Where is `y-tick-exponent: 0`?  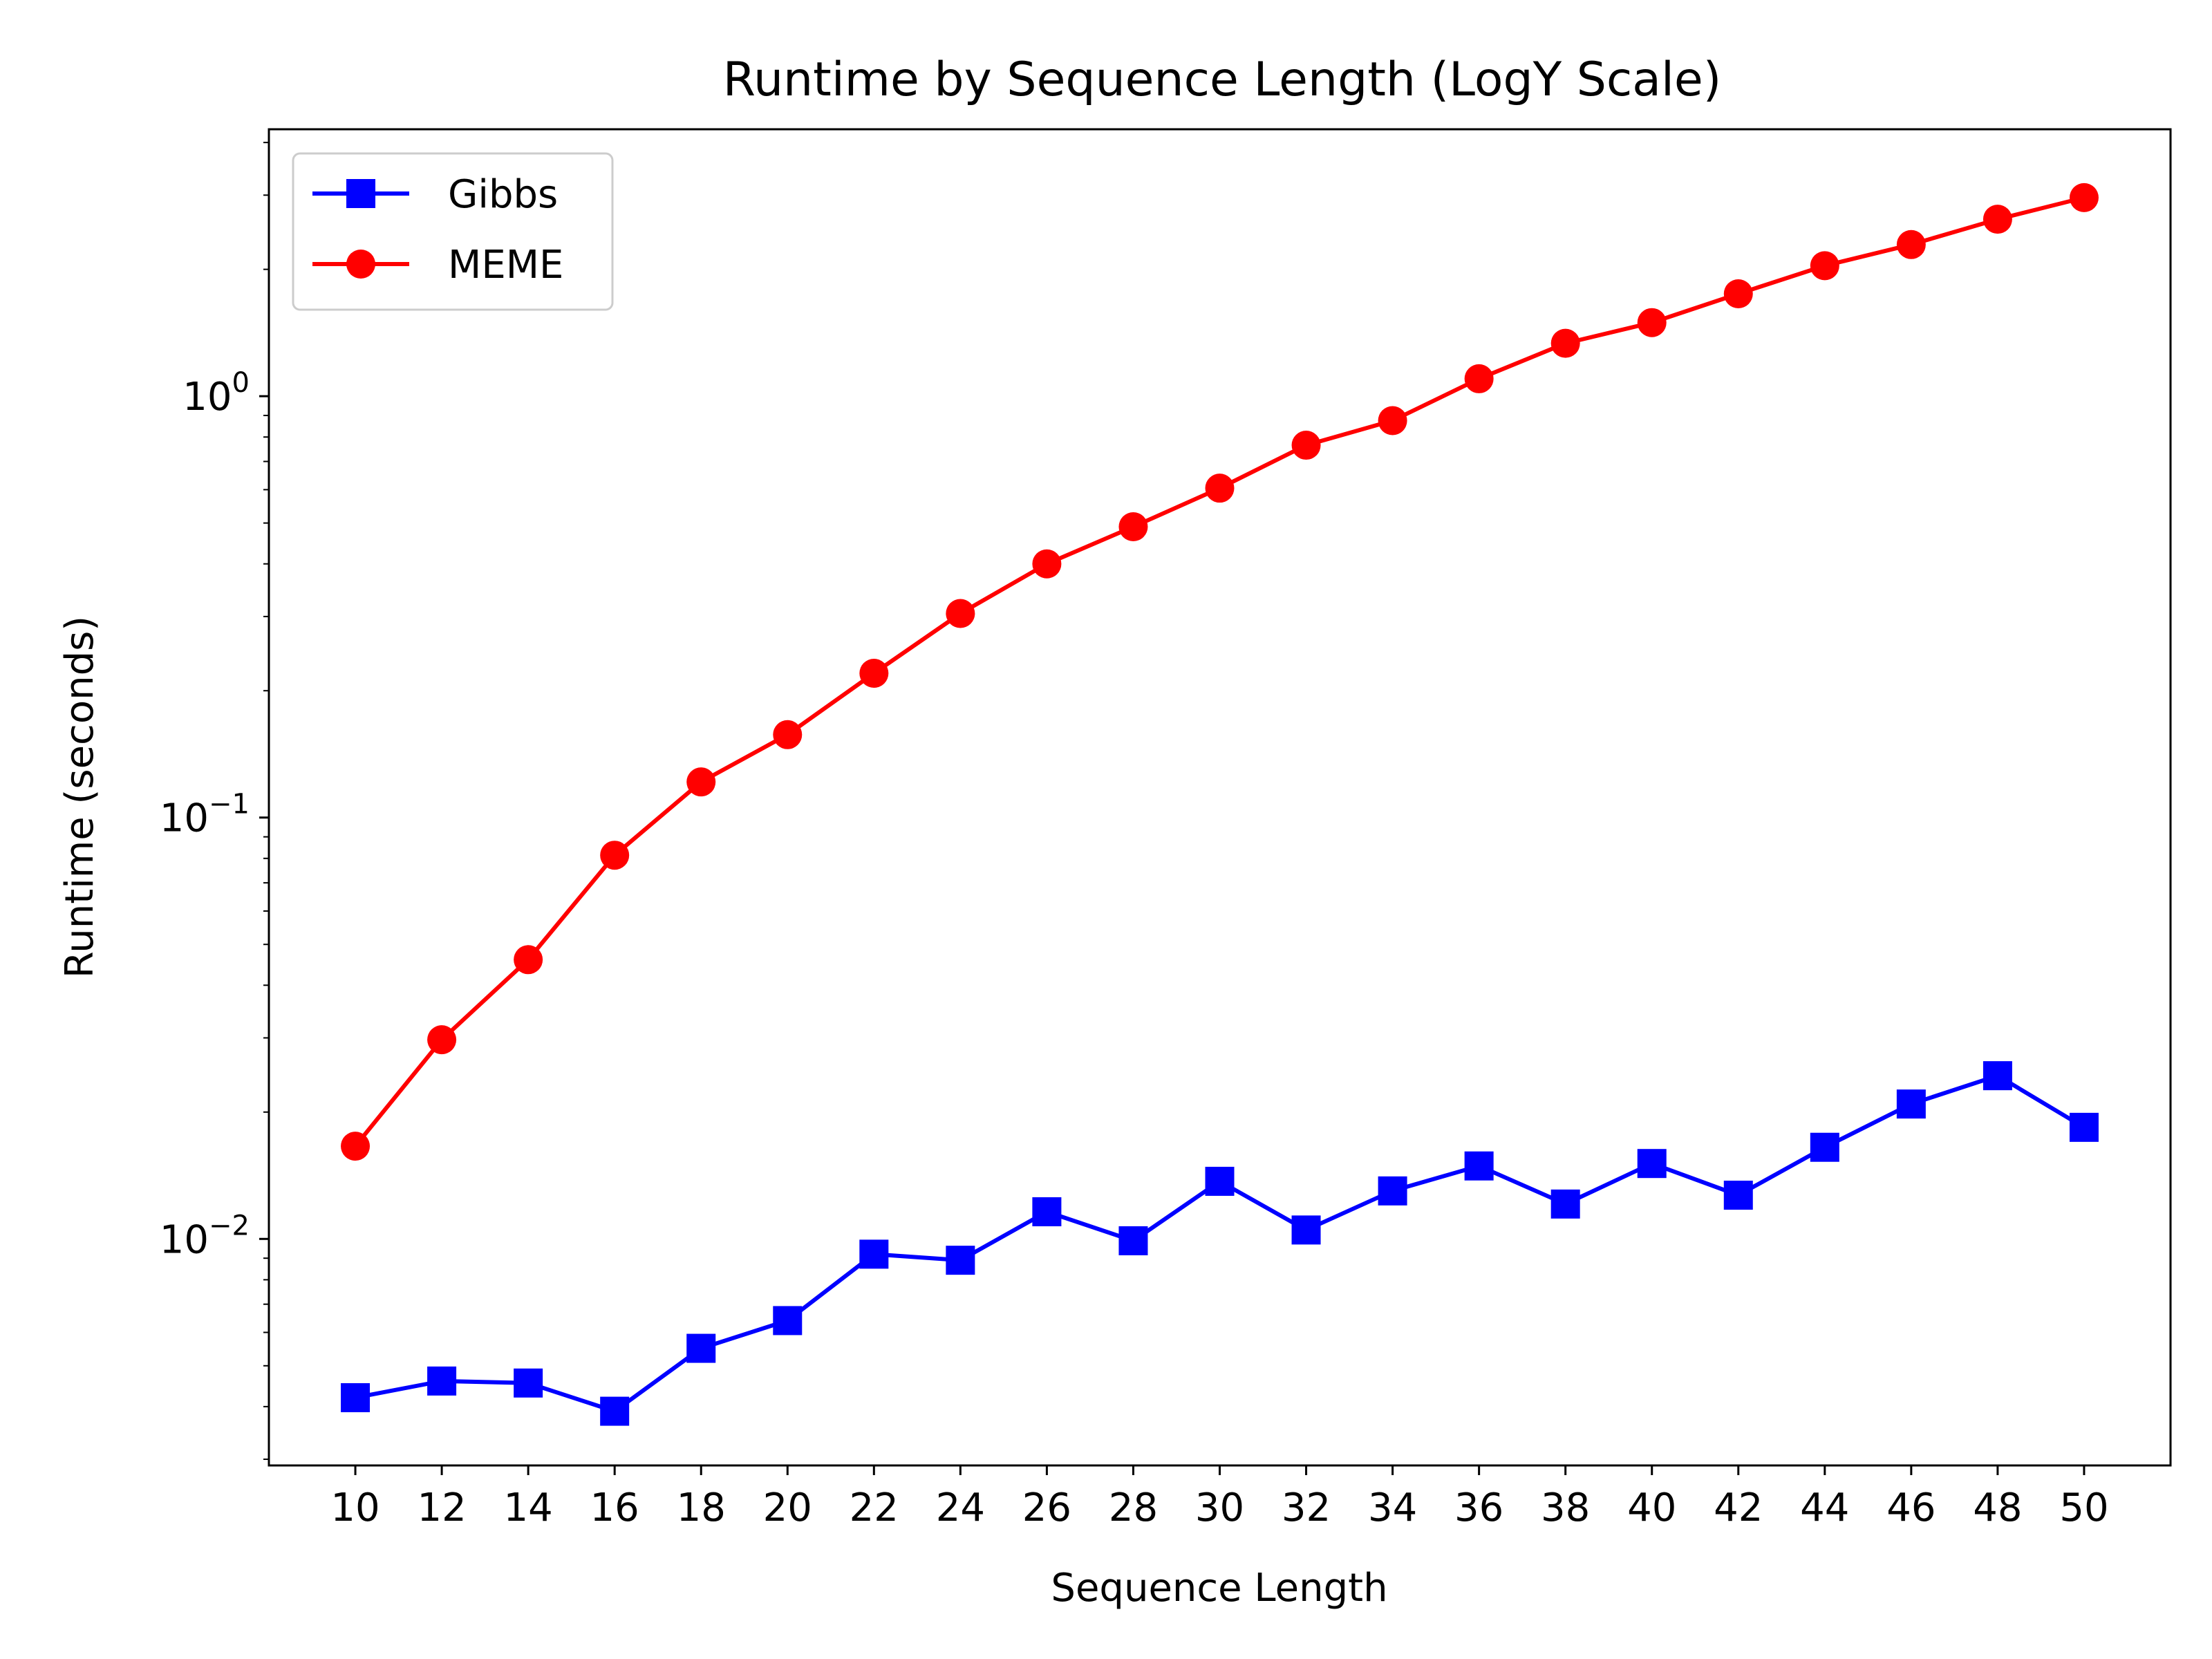 y-tick-exponent: 0 is located at coordinates (241, 383).